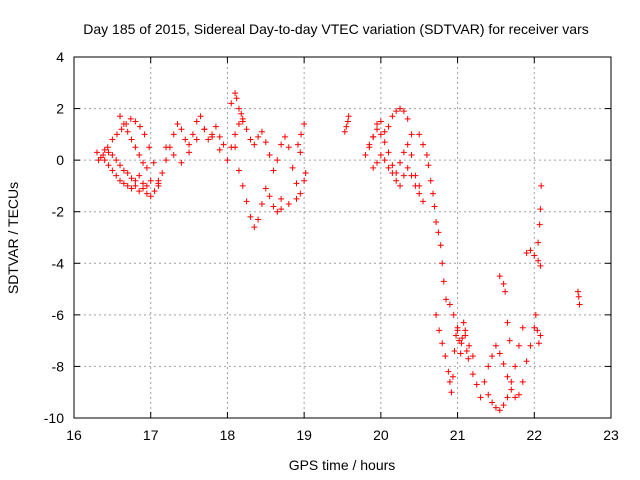 Image resolution: width=640 pixels, height=480 pixels. Describe the element at coordinates (13, 238) in the screenshot. I see `y-axis-title: SDTVAR / TECUs` at that location.